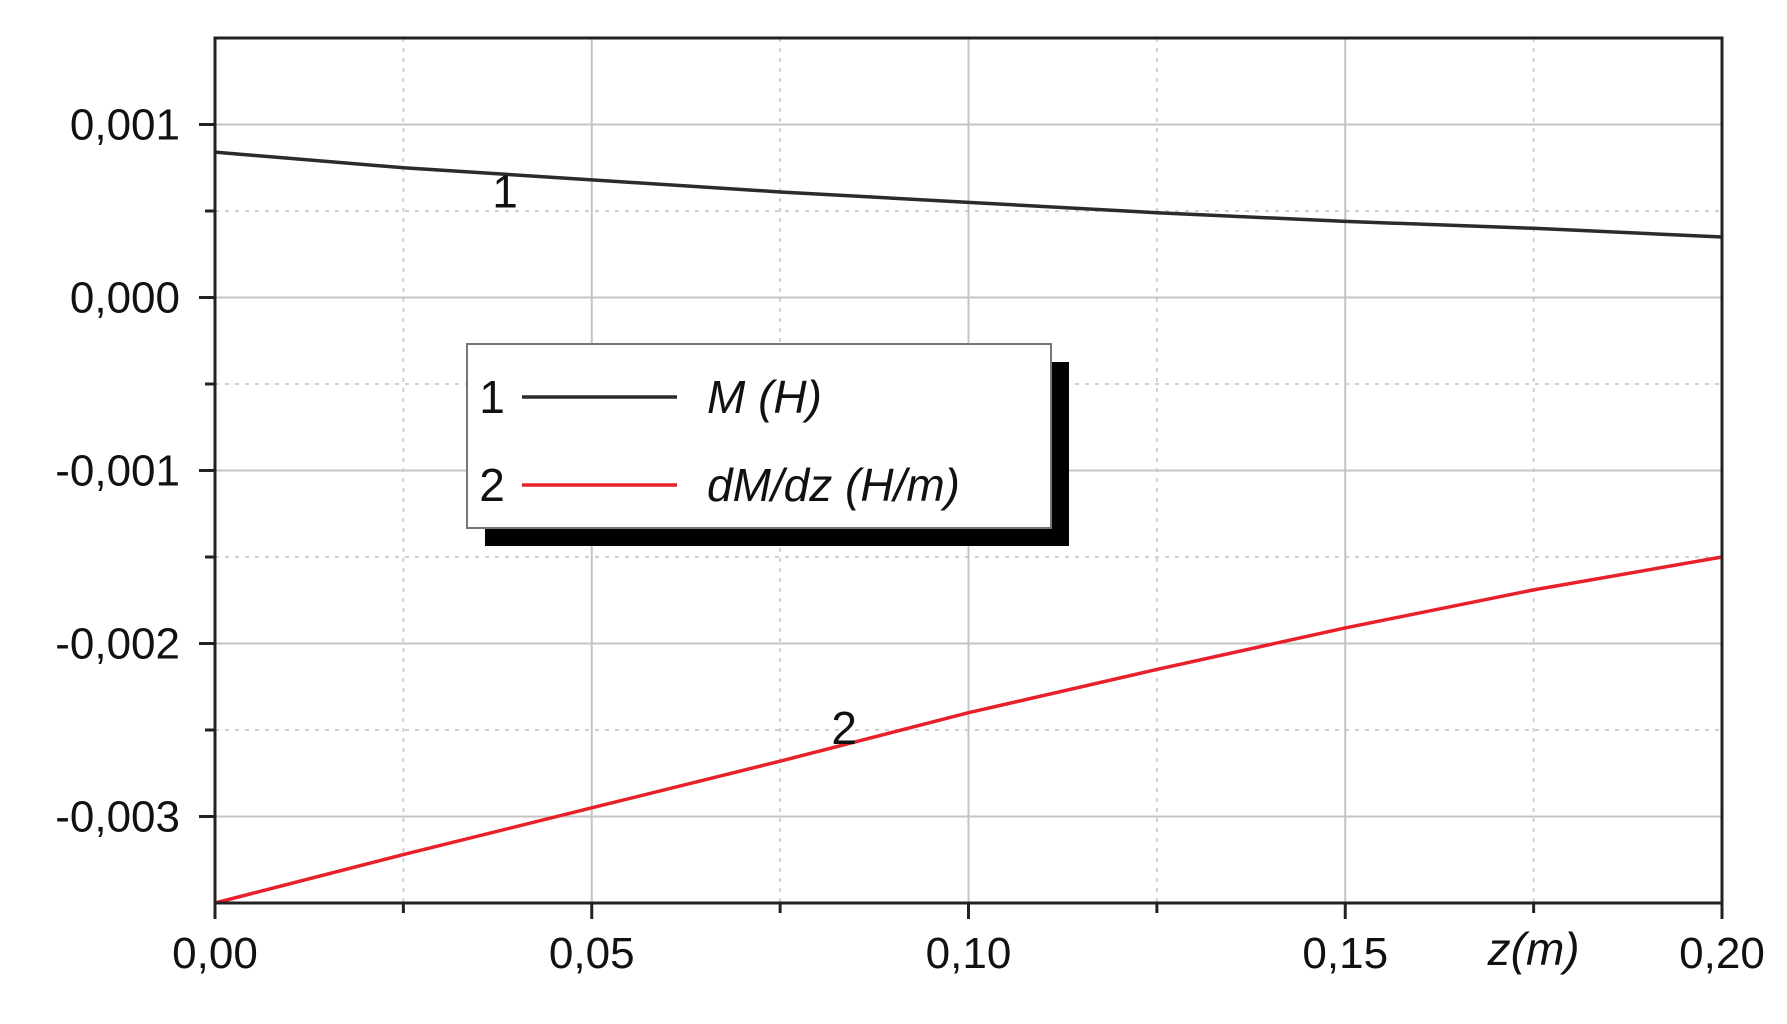 The width and height of the screenshot is (1787, 1024). I want to click on legend: 1 M (H) 2 dM/dz (H/m), so click(767, 444).